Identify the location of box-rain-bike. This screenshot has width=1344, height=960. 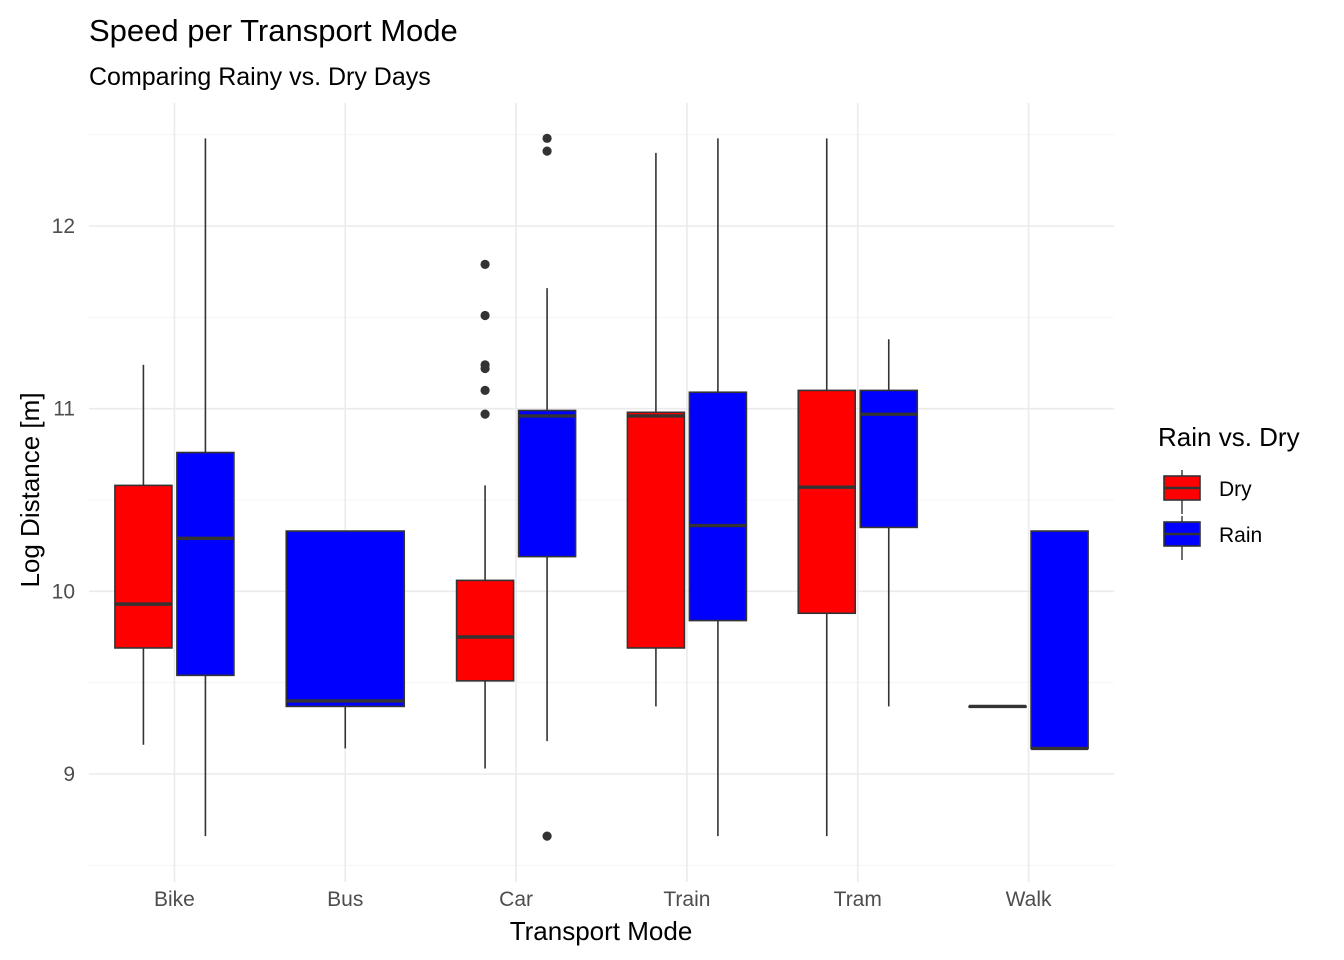
(205, 487).